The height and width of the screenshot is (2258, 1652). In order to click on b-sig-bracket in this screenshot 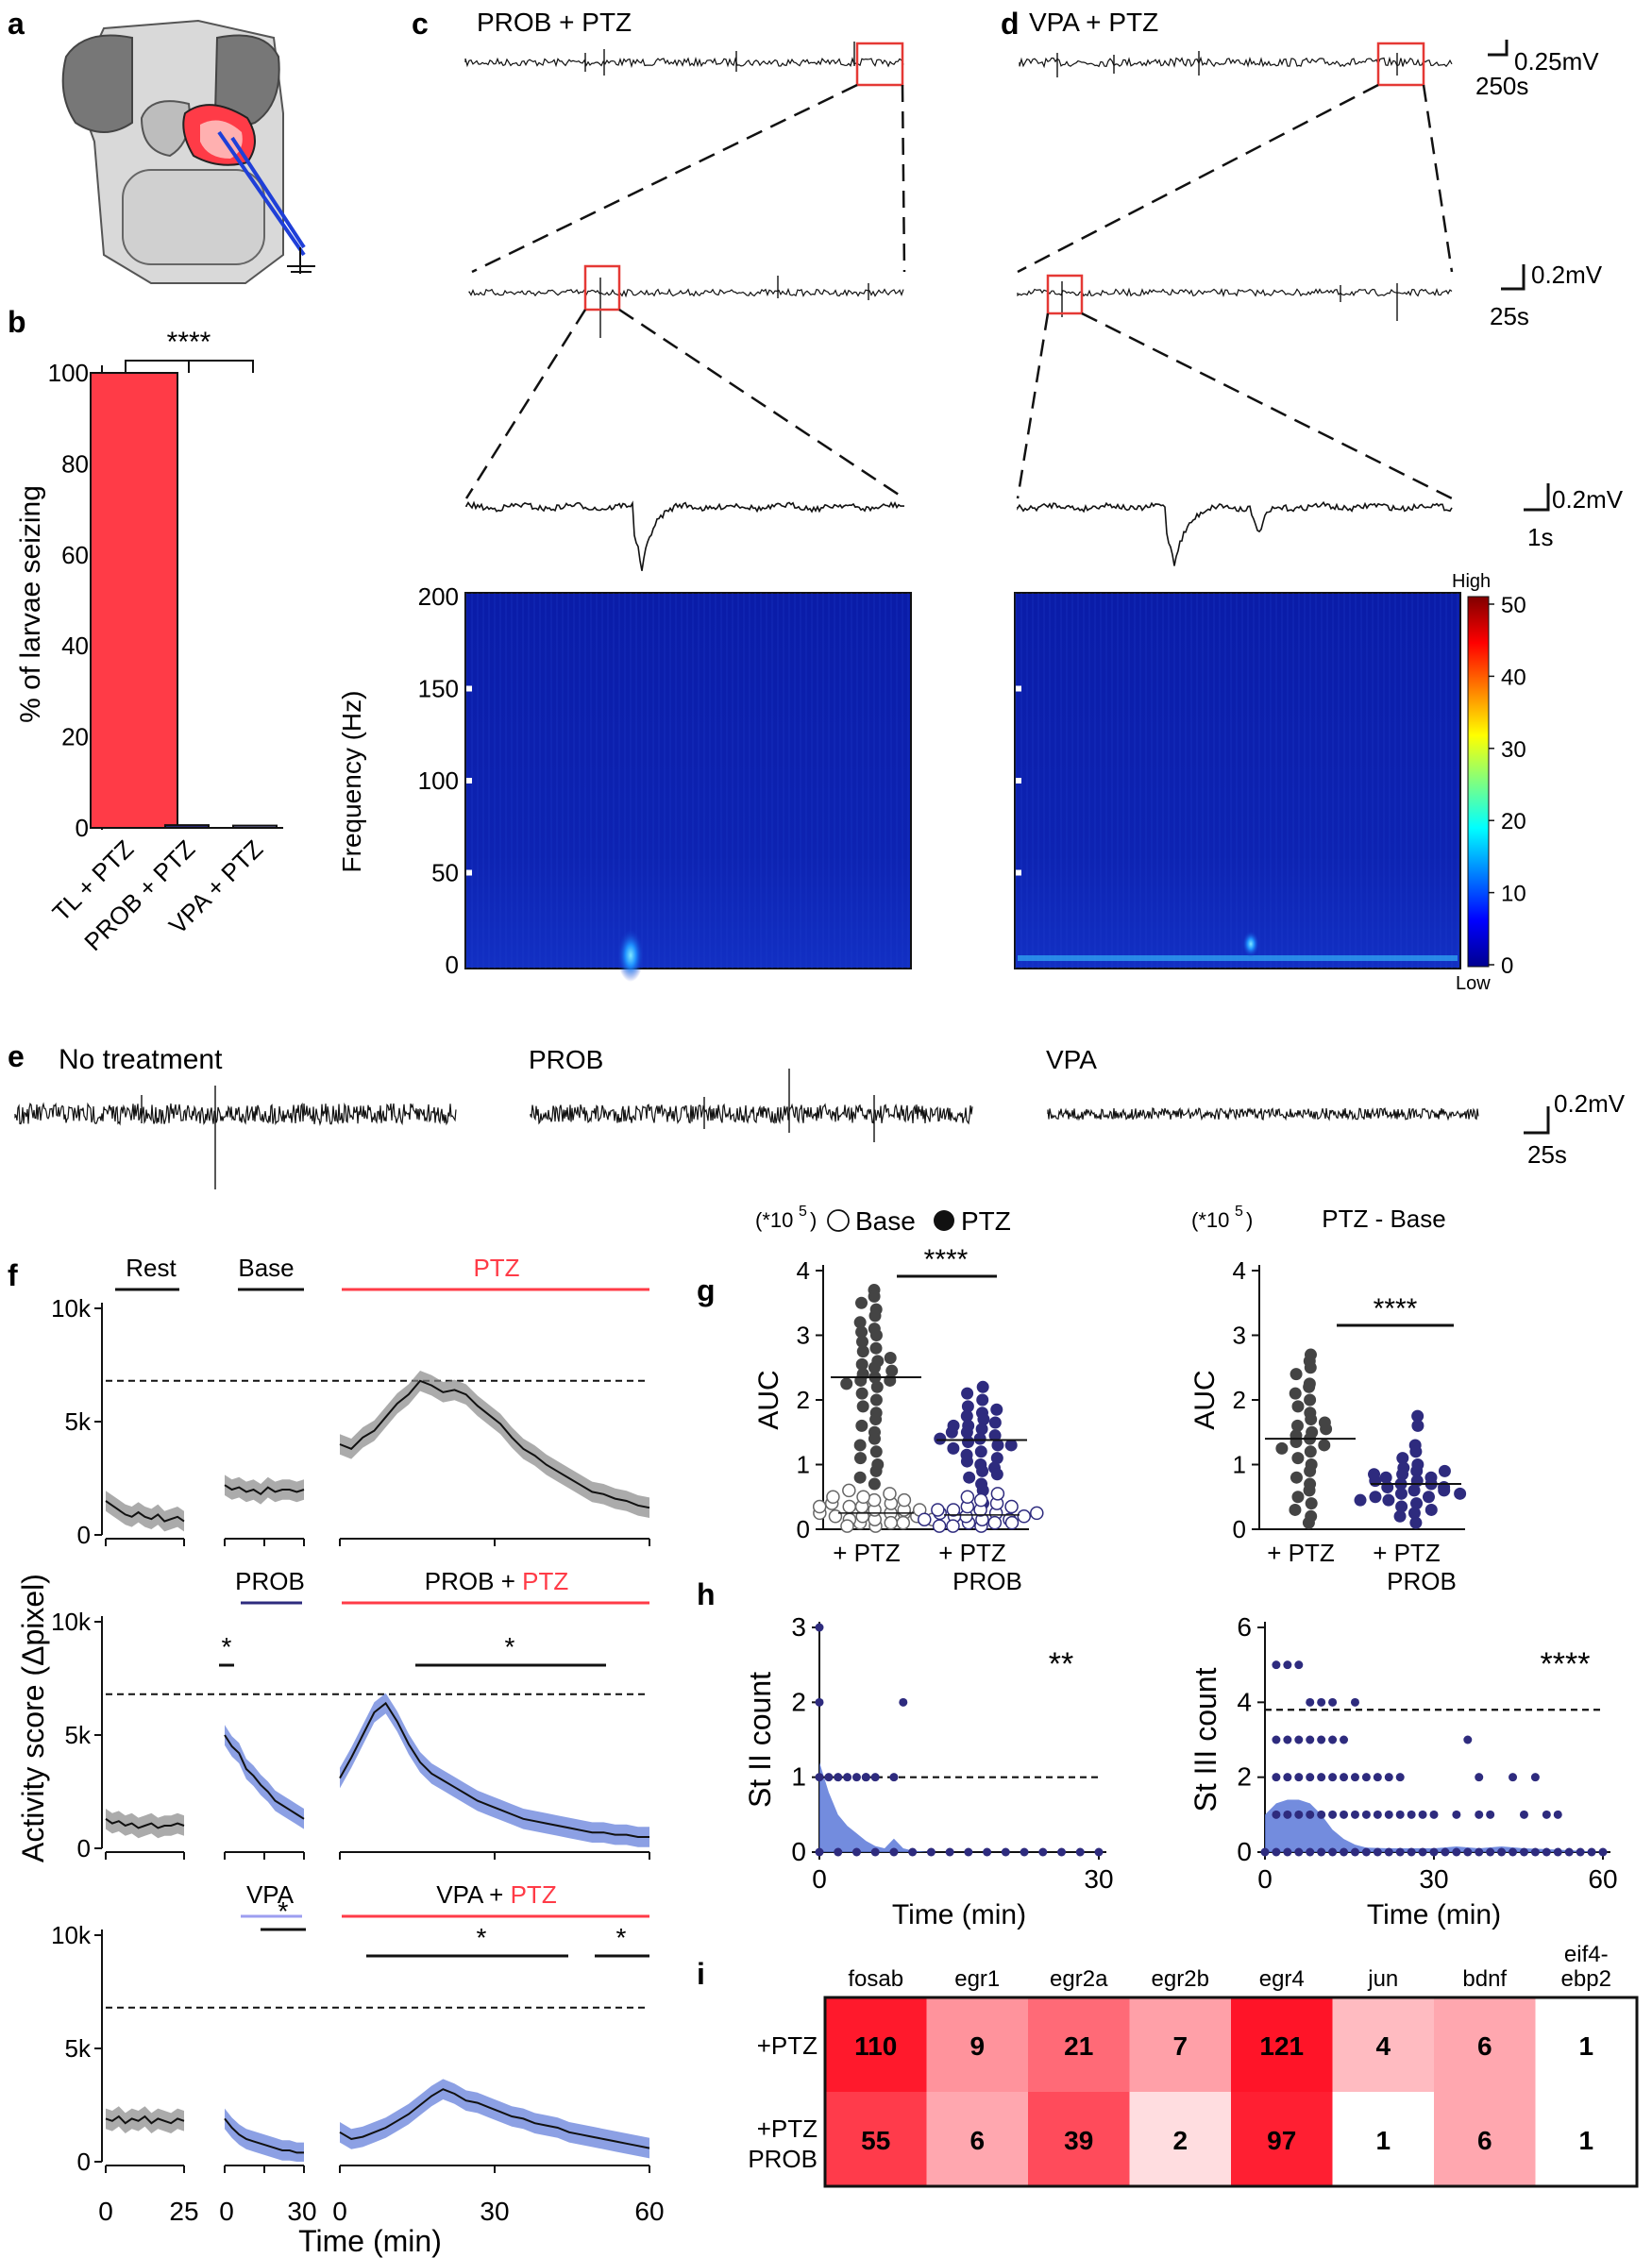, I will do `click(189, 366)`.